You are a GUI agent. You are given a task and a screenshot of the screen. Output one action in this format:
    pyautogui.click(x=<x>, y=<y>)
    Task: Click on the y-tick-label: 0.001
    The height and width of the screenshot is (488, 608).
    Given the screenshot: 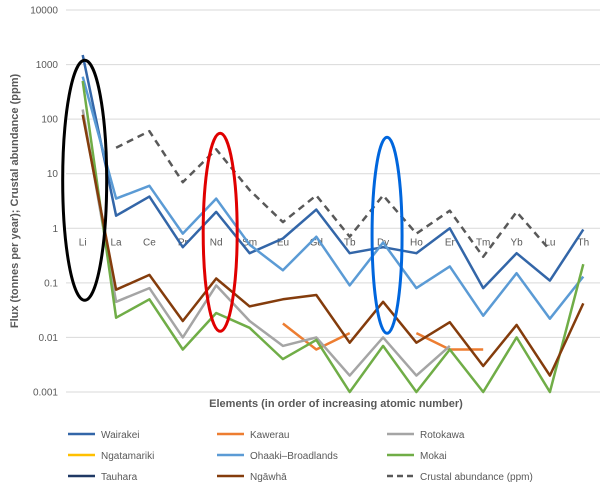 What is the action you would take?
    pyautogui.click(x=45, y=393)
    